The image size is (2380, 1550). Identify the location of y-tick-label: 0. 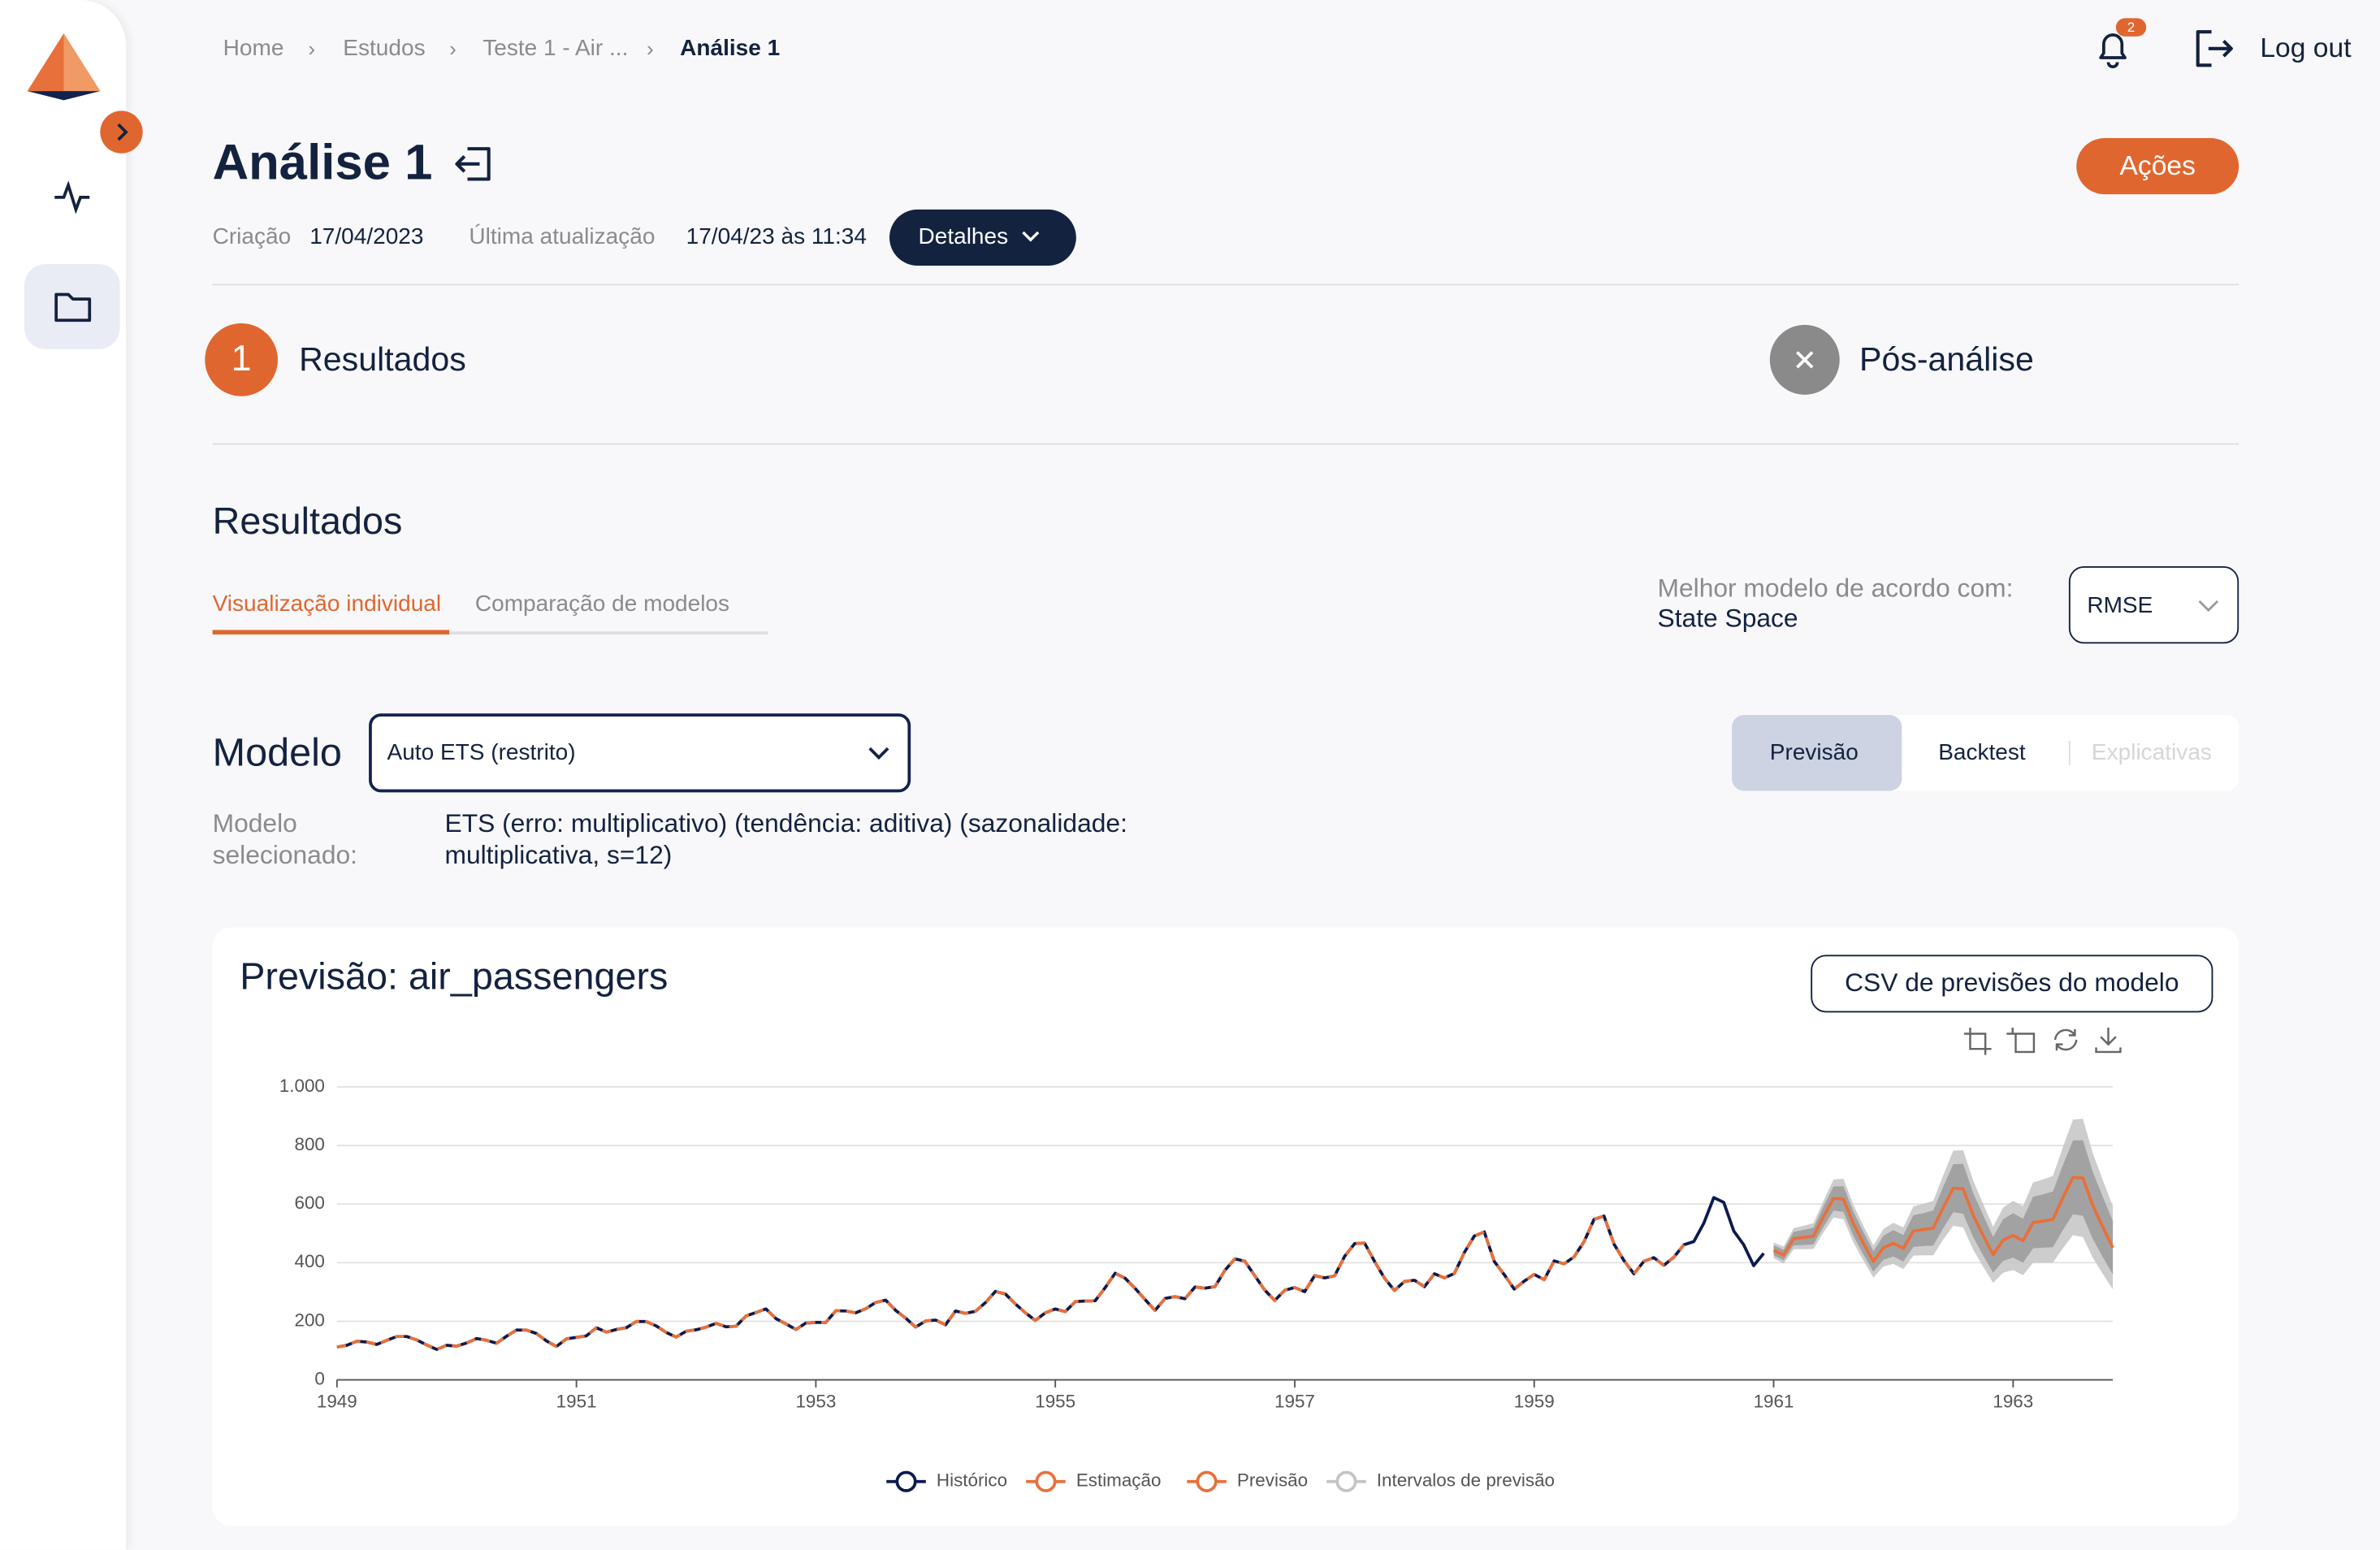
(319, 1378).